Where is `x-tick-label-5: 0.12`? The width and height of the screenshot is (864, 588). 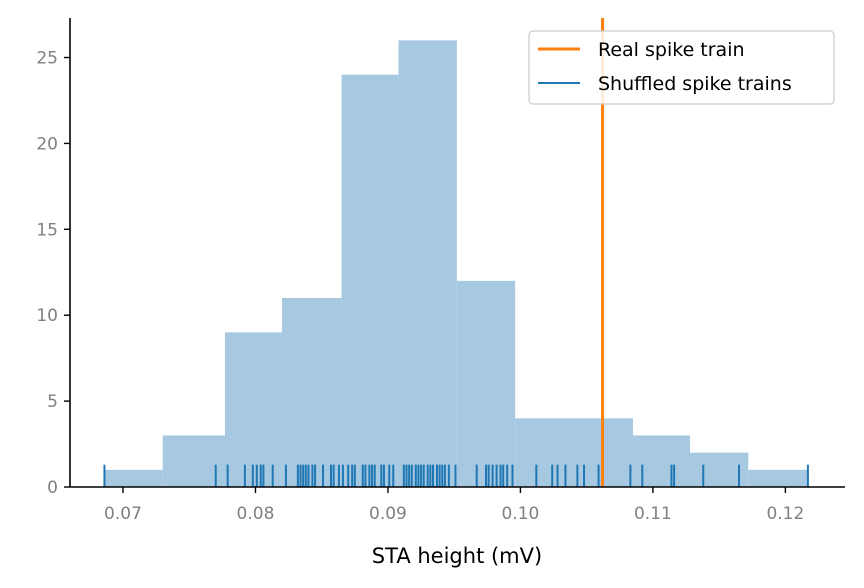 x-tick-label-5: 0.12 is located at coordinates (785, 514).